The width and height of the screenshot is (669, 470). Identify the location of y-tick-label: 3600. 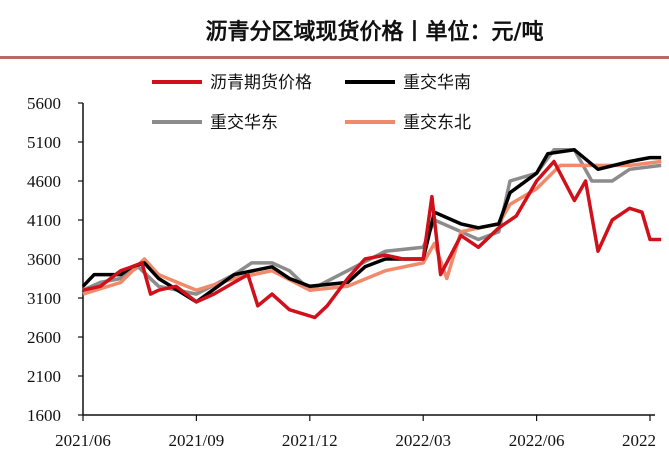
(44, 259).